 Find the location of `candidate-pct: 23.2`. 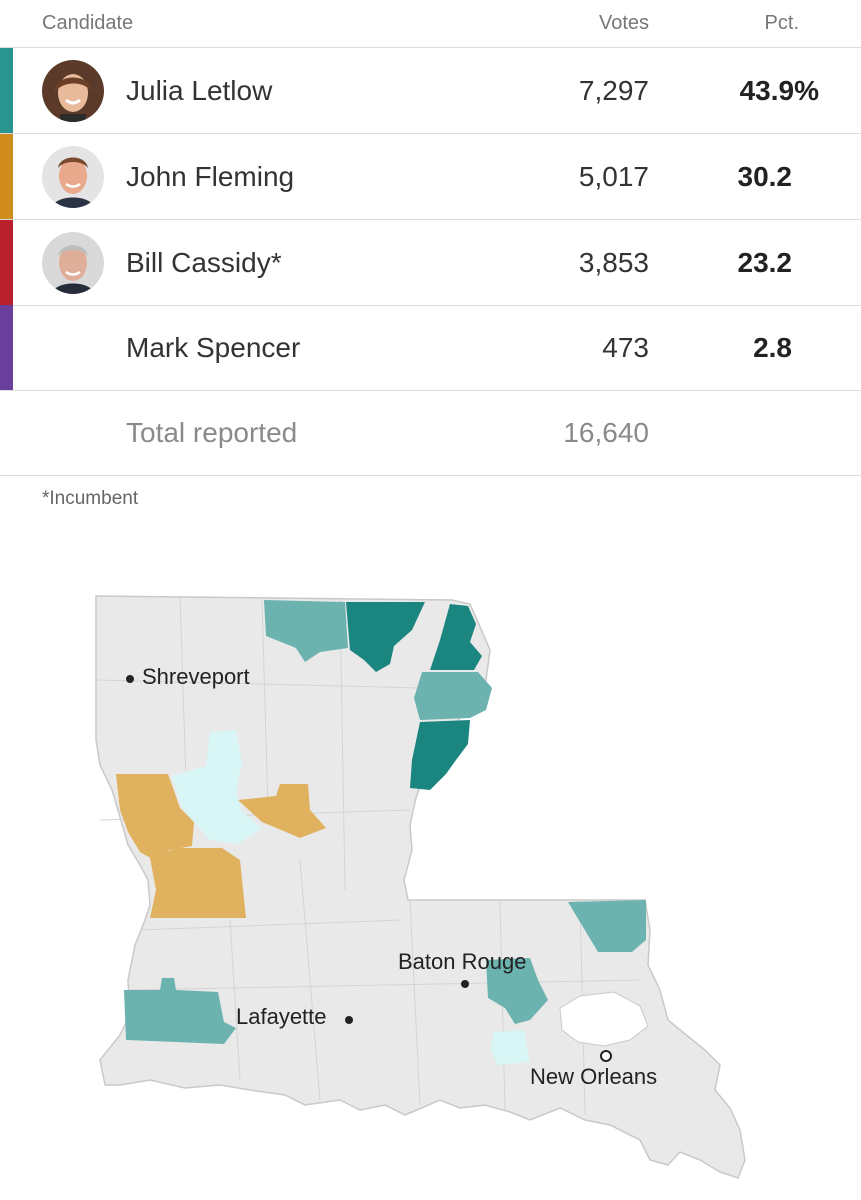

candidate-pct: 23.2 is located at coordinates (765, 262).